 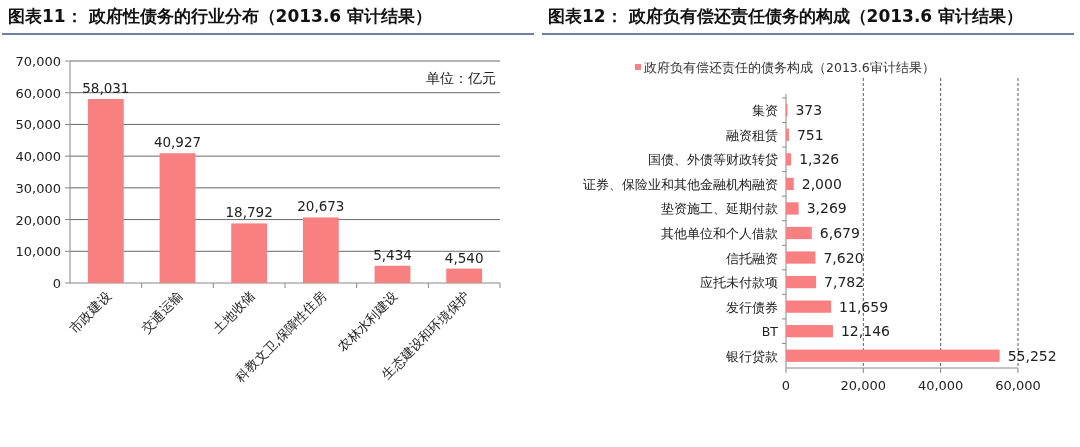 I want to click on x-tick-label: 土地收储, so click(x=233, y=312).